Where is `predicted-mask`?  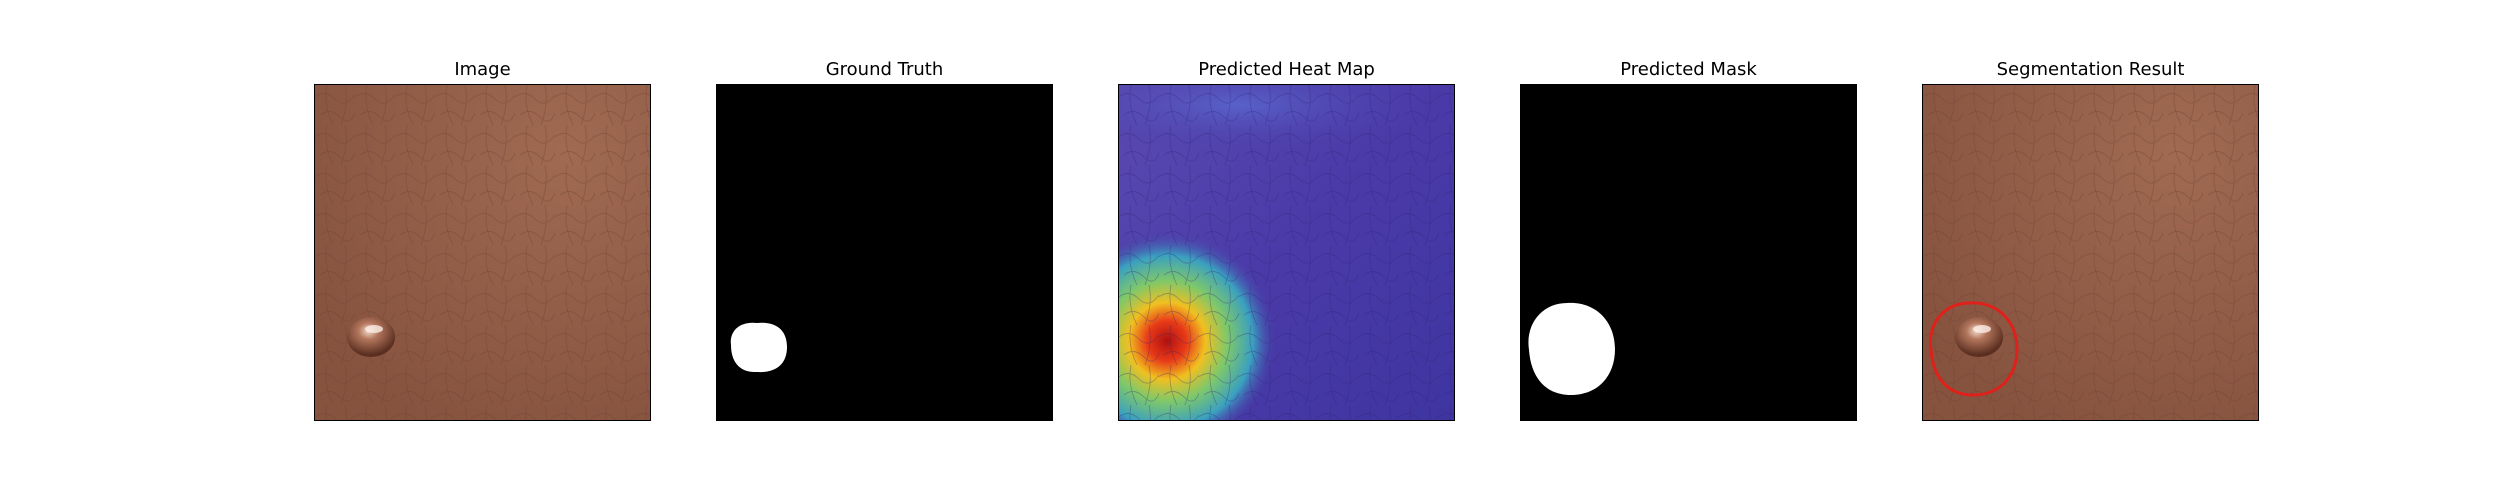 predicted-mask is located at coordinates (1688, 252).